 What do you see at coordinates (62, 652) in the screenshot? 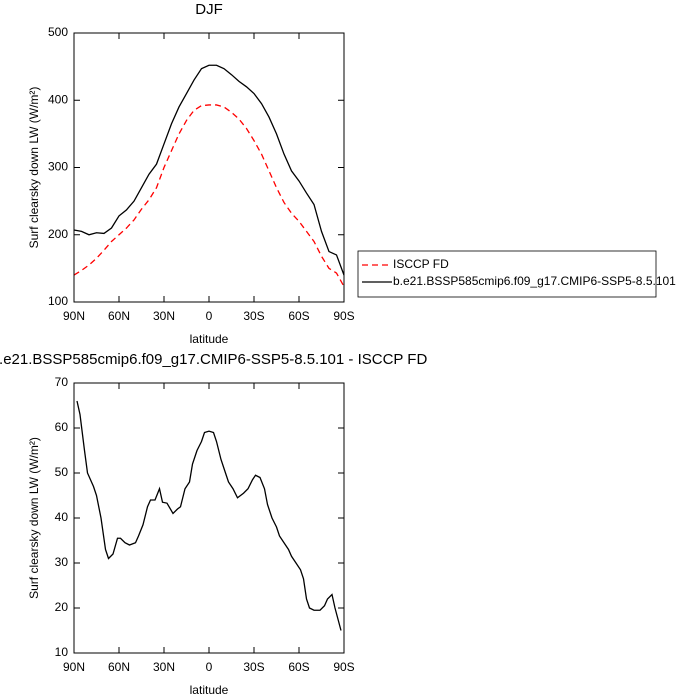
I see `y-tick-label: 10` at bounding box center [62, 652].